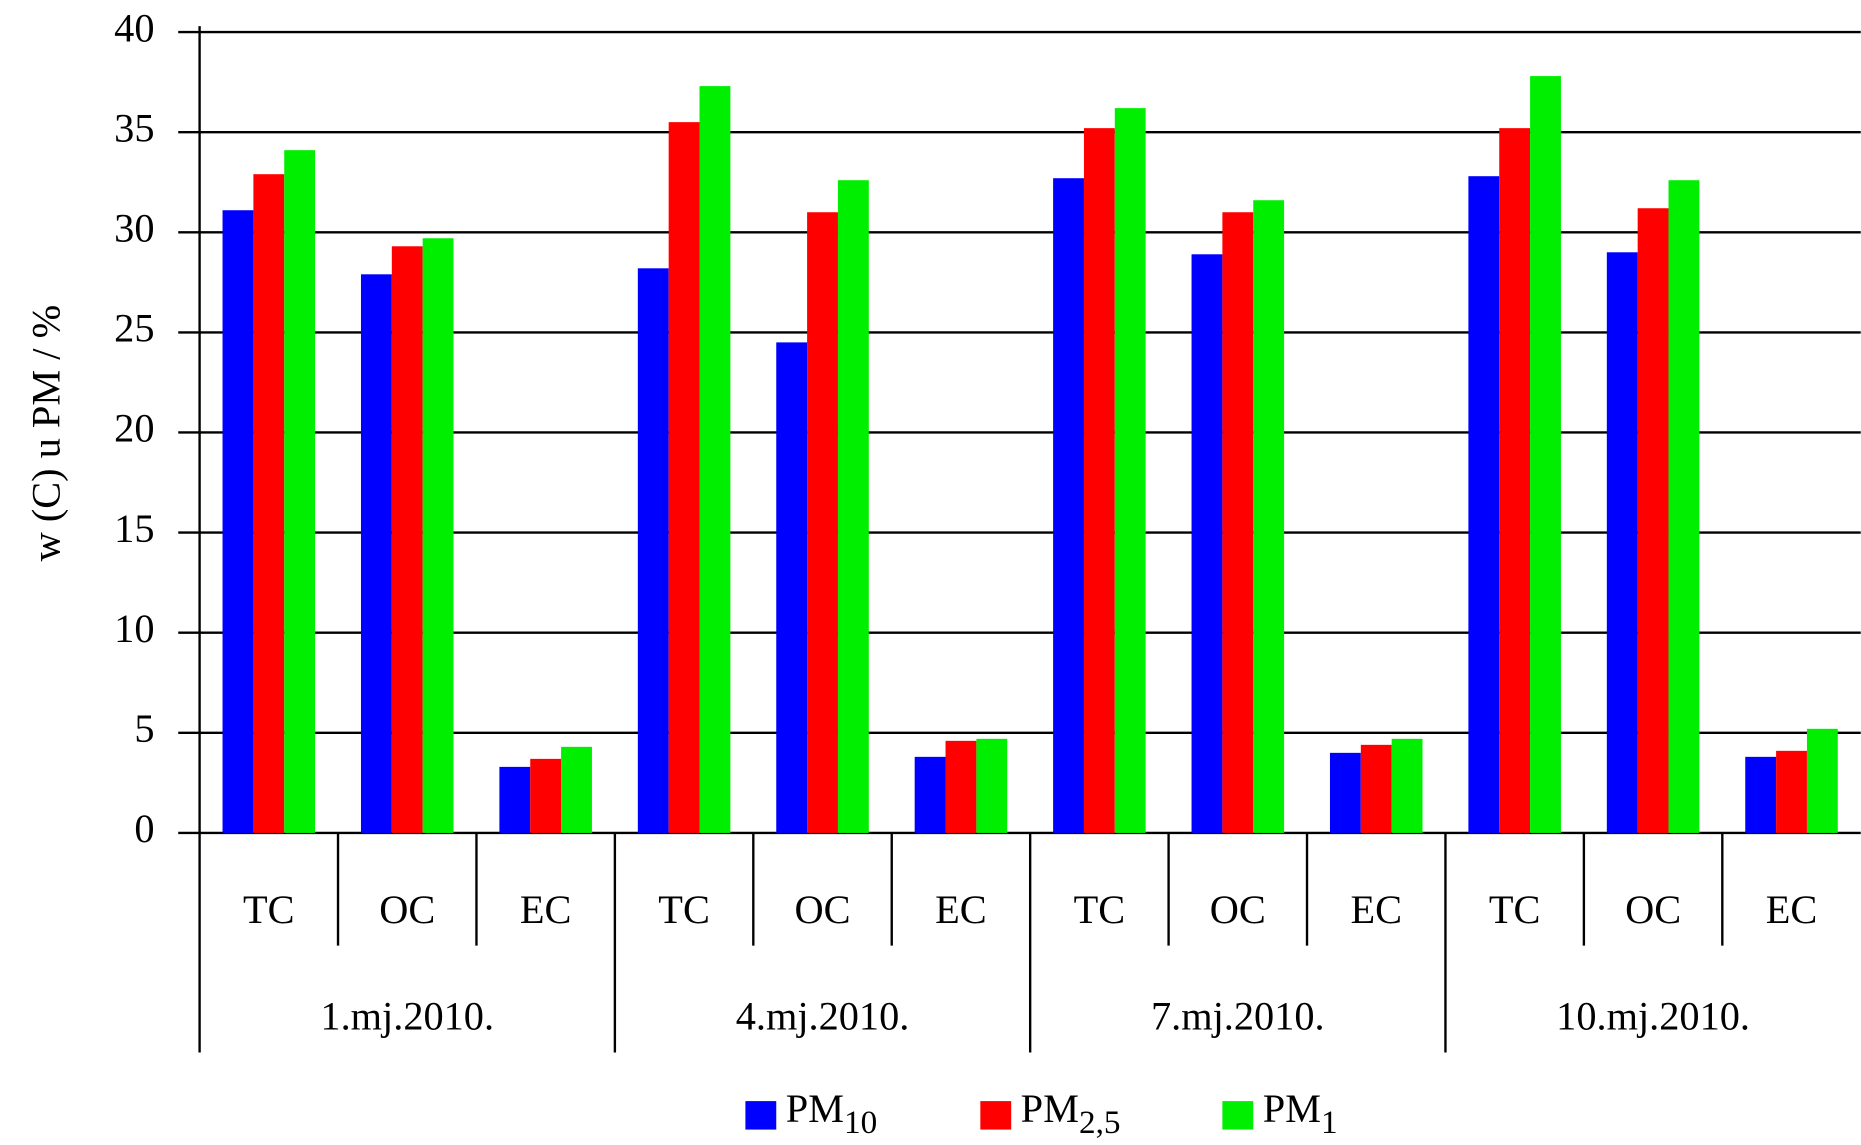  What do you see at coordinates (134, 127) in the screenshot?
I see `y-tick-label: 35` at bounding box center [134, 127].